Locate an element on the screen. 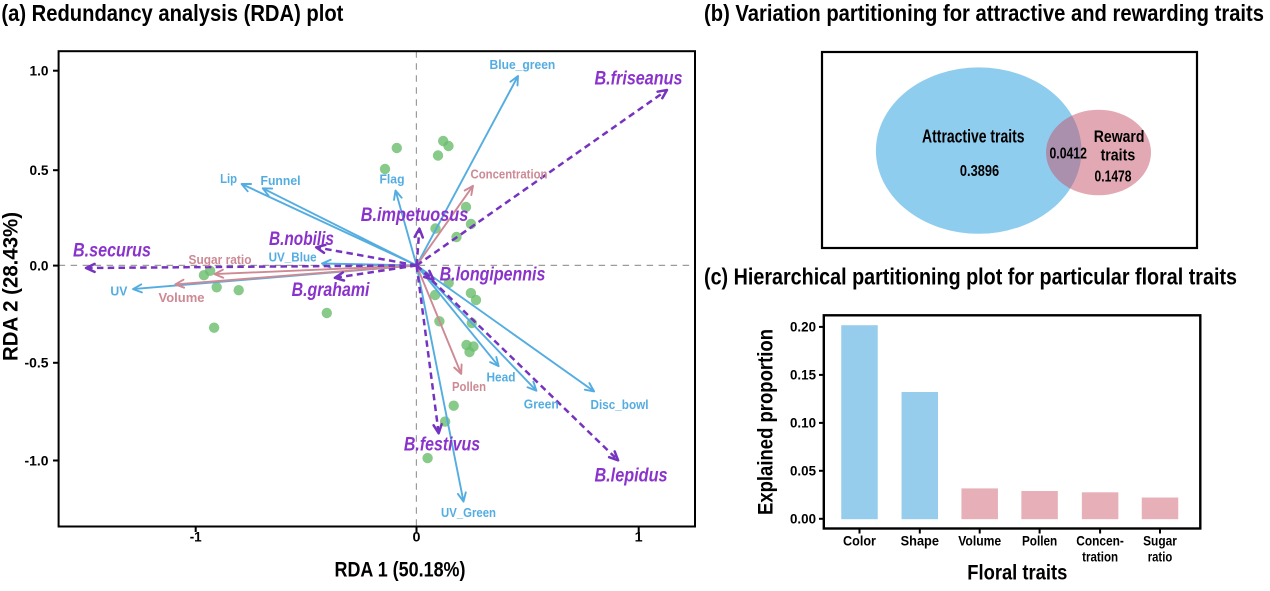 This screenshot has height=591, width=1270. svg-text: B.nobilis is located at coordinates (301, 239).